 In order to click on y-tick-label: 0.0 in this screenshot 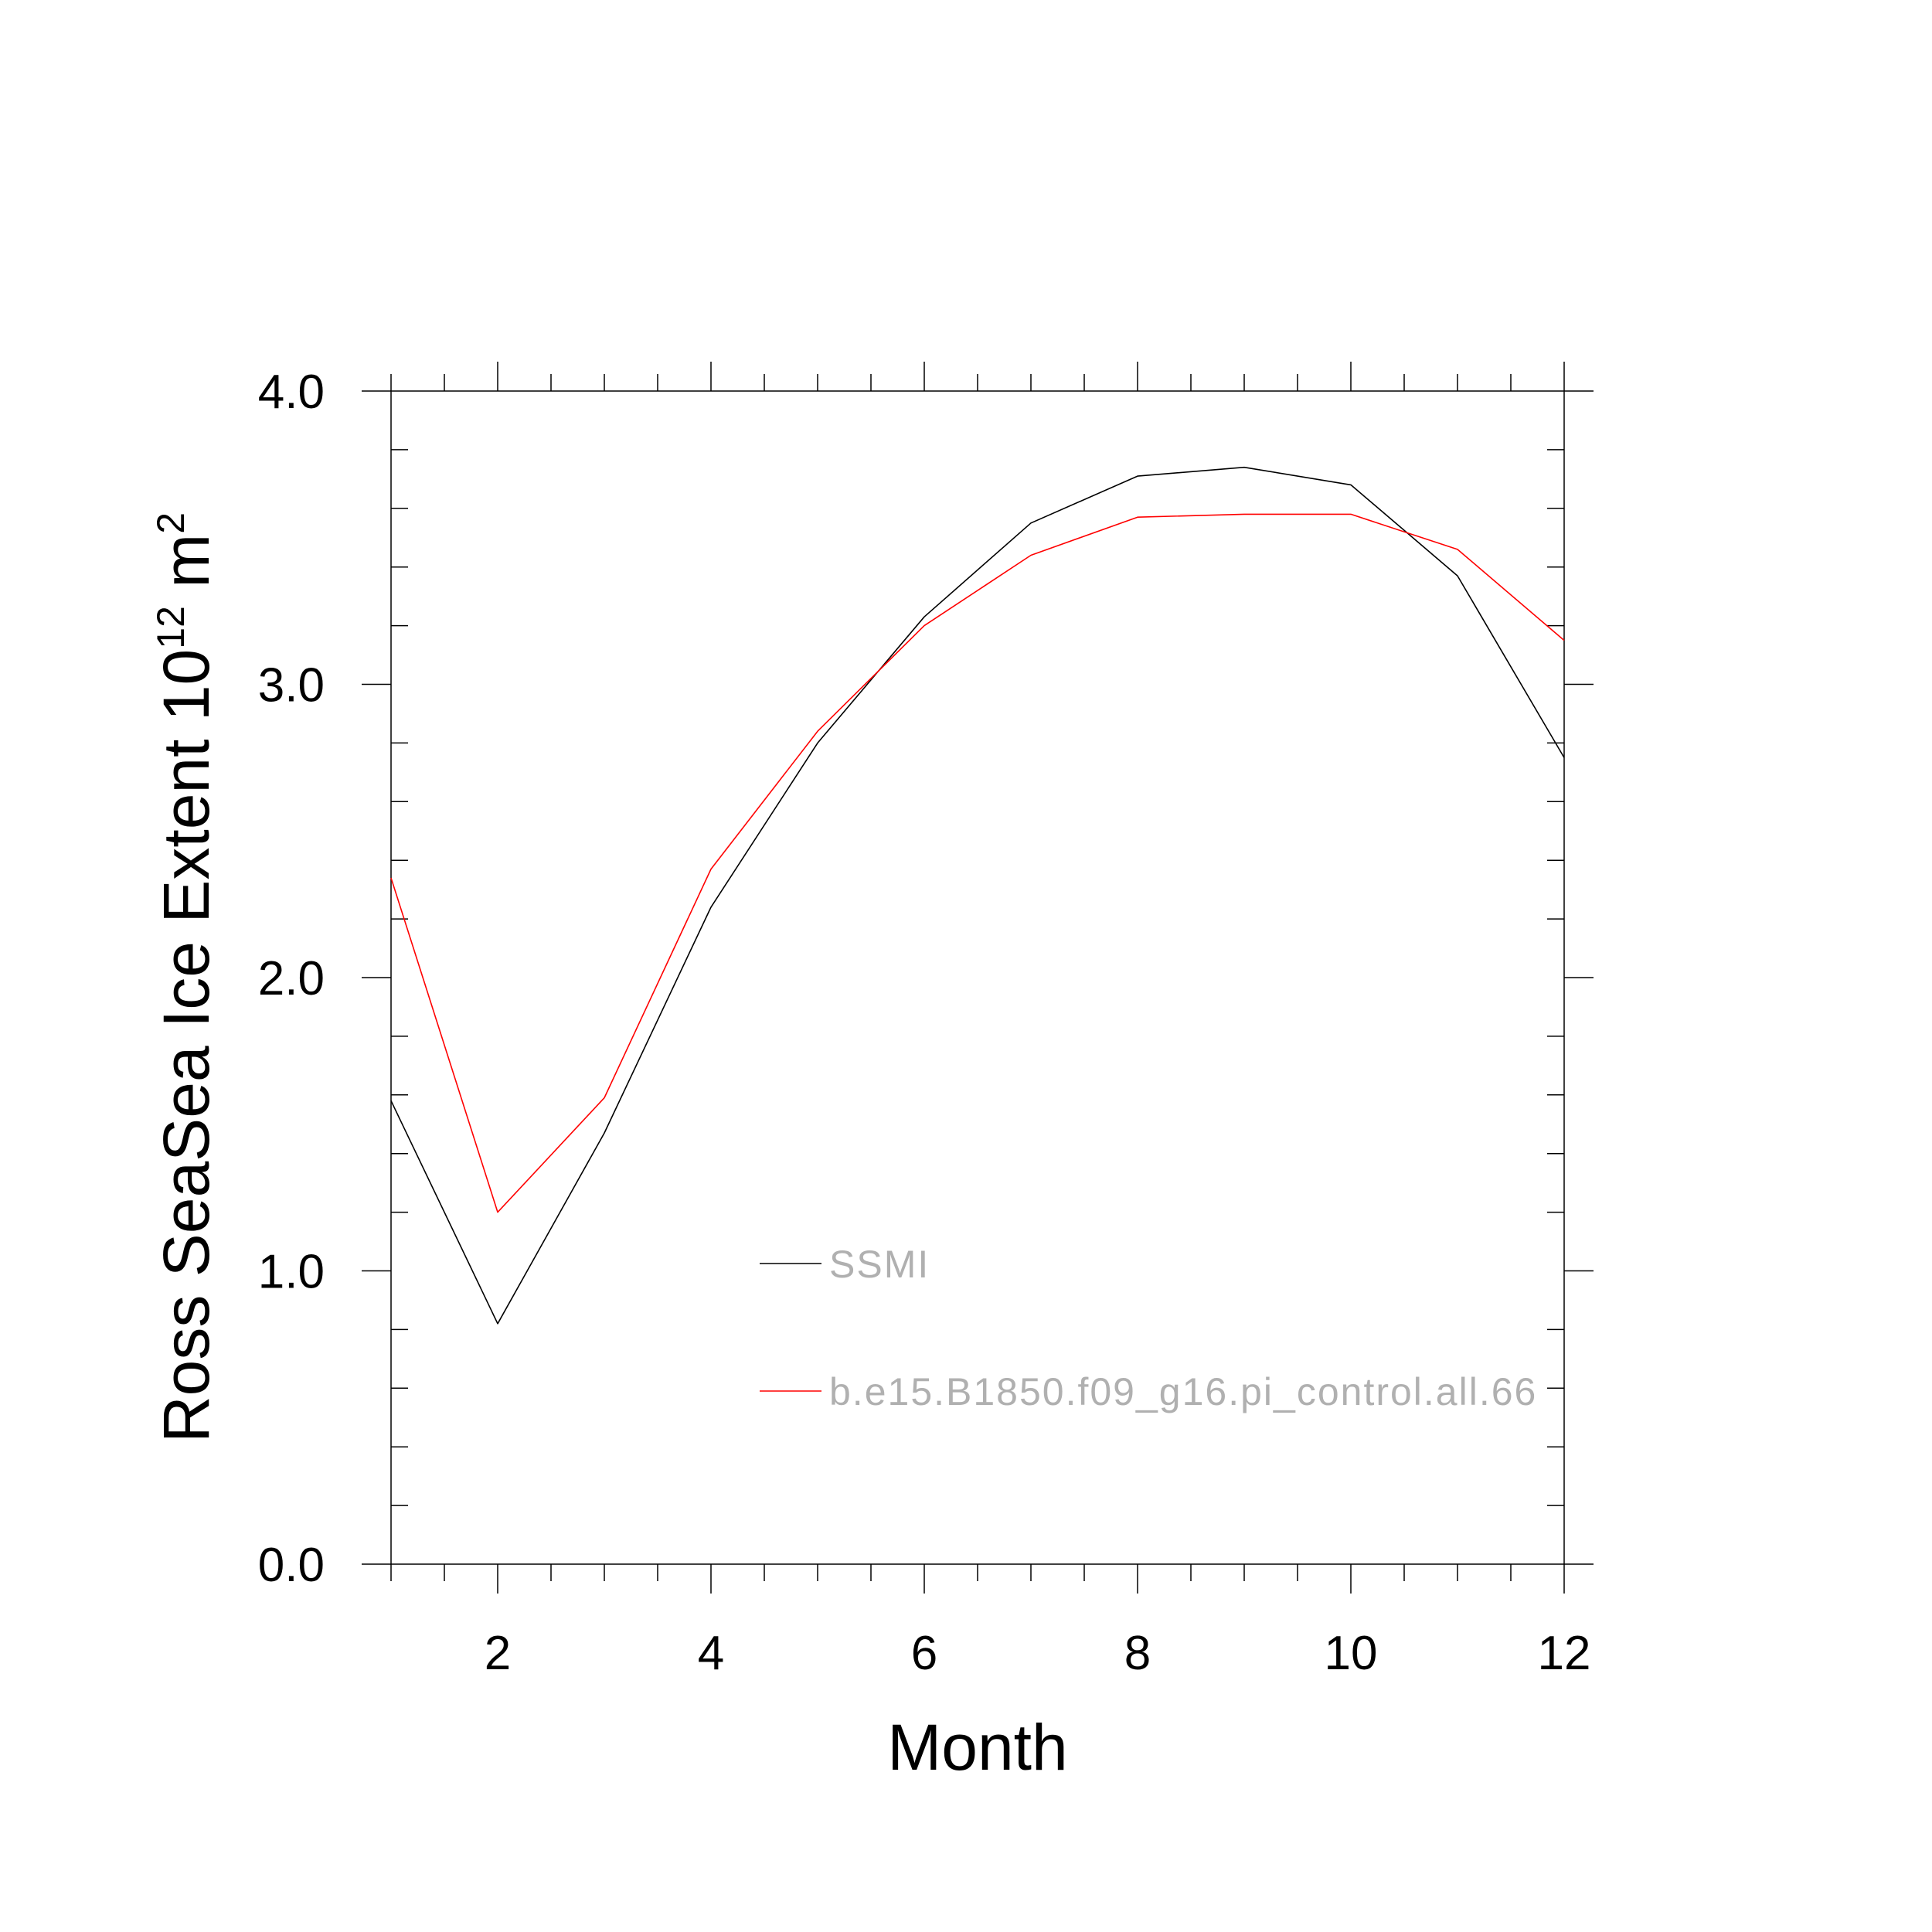, I will do `click(291, 1566)`.